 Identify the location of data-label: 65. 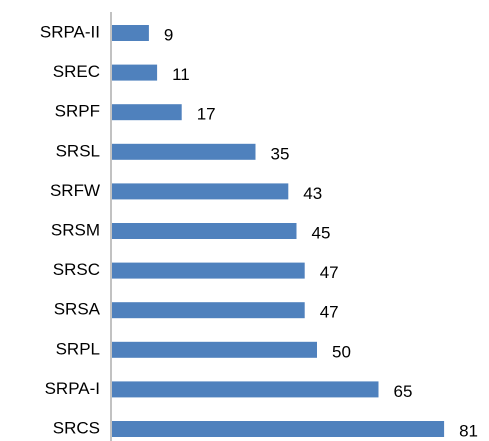
(403, 391).